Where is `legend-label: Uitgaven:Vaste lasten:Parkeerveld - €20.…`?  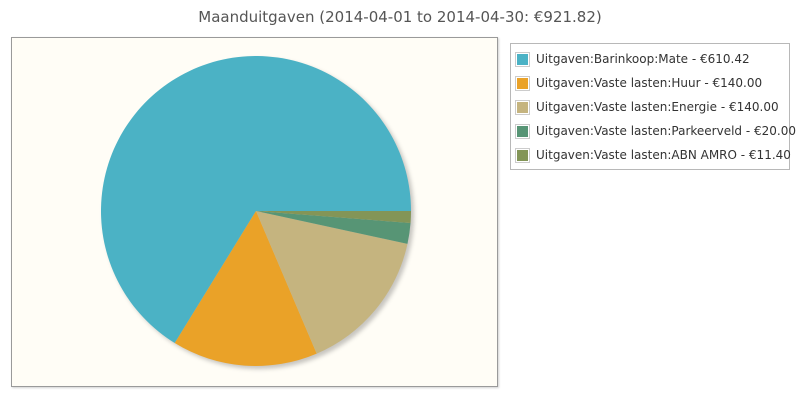
legend-label: Uitgaven:Vaste lasten:Parkeerveld - €20.… is located at coordinates (666, 131).